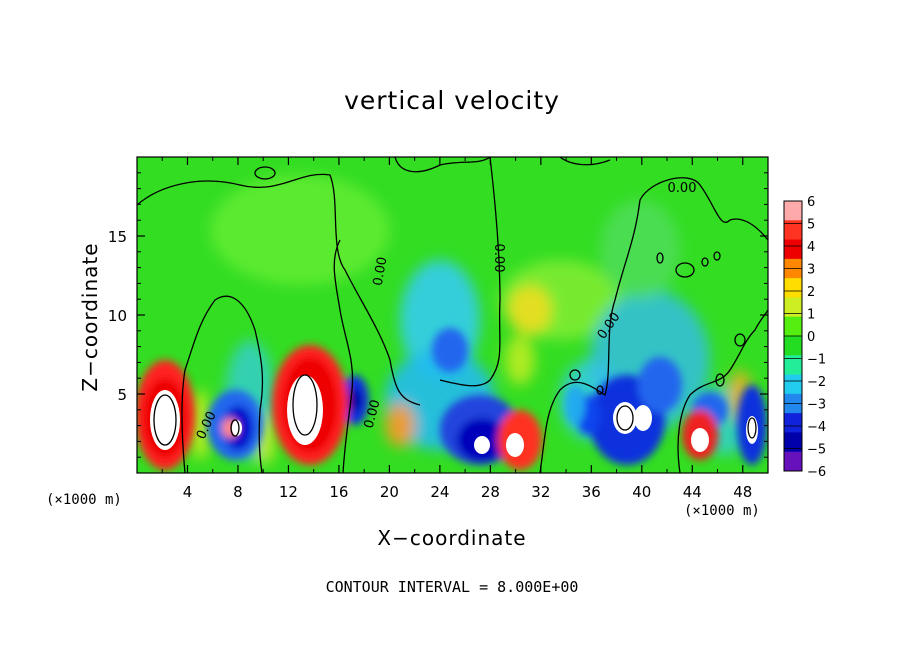 This screenshot has height=654, width=904. What do you see at coordinates (811, 202) in the screenshot?
I see `colorbar-label: 6` at bounding box center [811, 202].